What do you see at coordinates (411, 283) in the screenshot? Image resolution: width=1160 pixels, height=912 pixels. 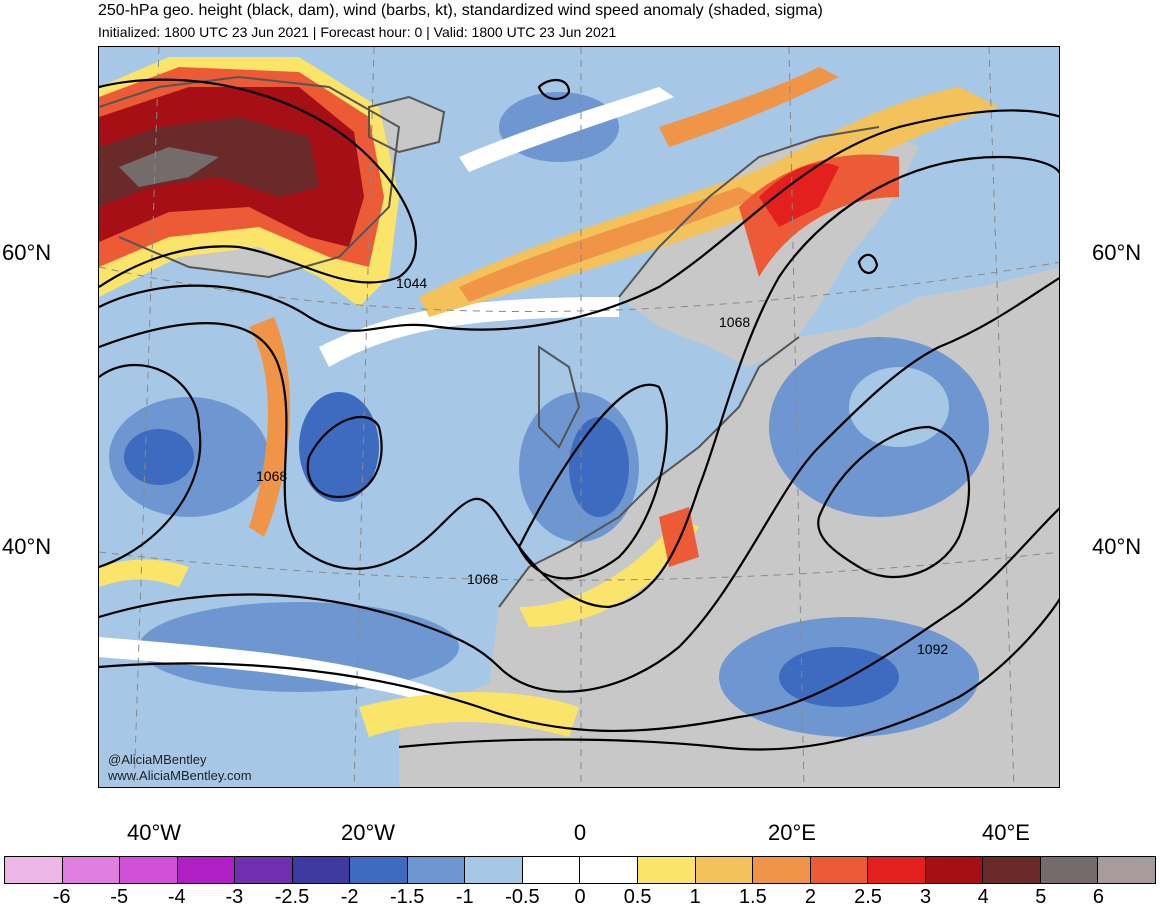 I see `contour-label: 1044` at bounding box center [411, 283].